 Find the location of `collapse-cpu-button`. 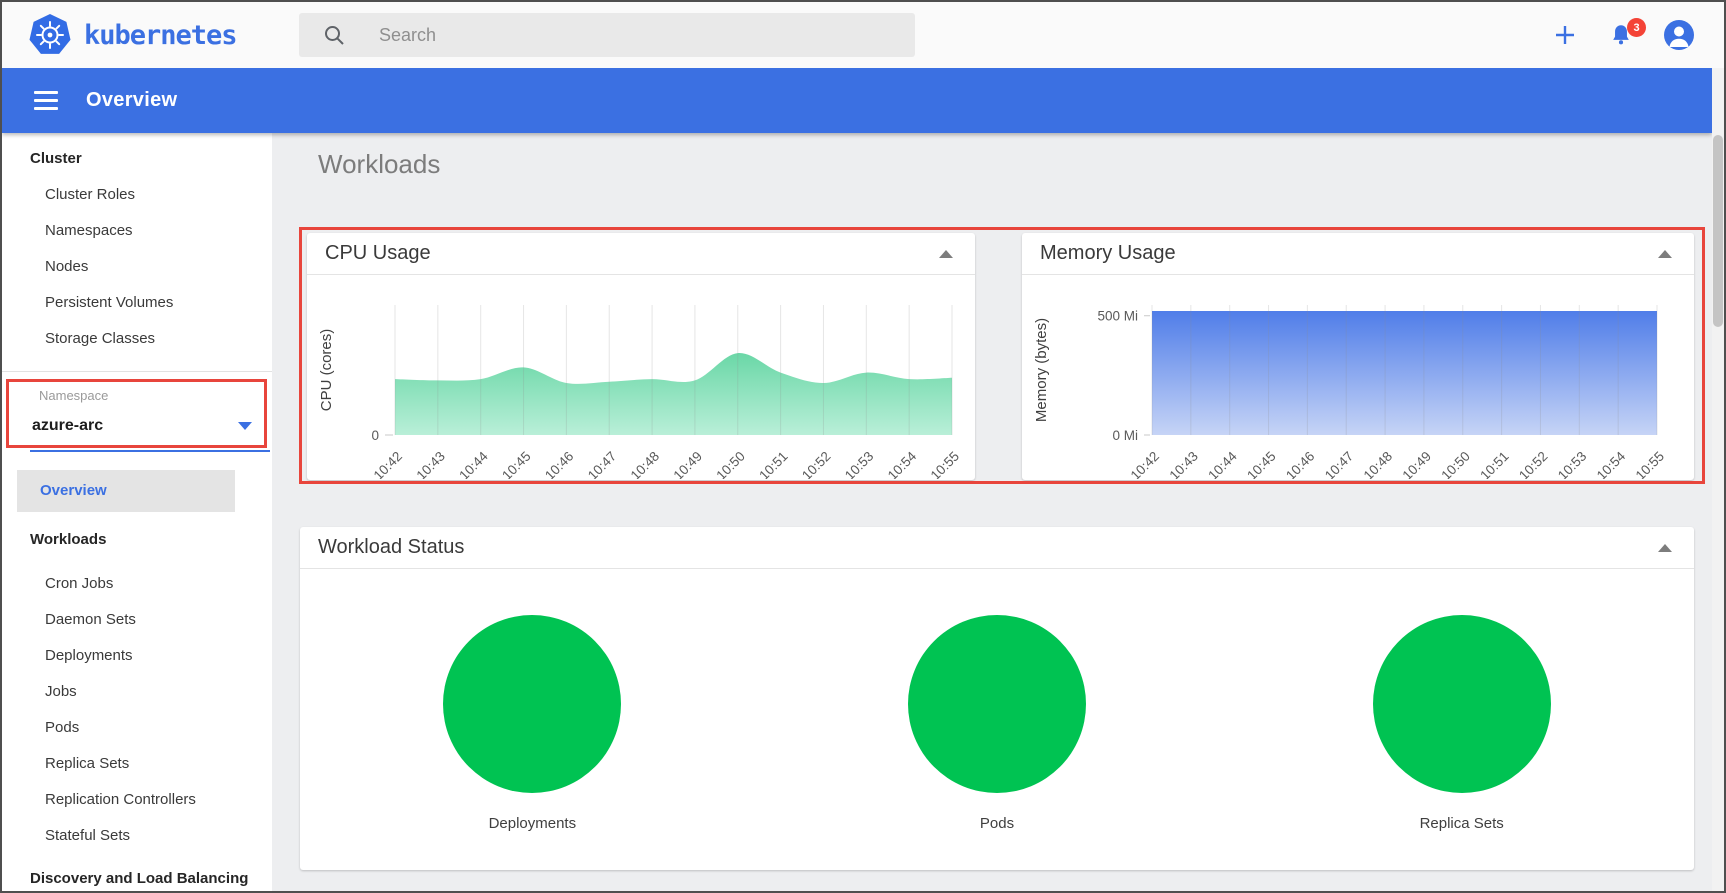

collapse-cpu-button is located at coordinates (946, 254).